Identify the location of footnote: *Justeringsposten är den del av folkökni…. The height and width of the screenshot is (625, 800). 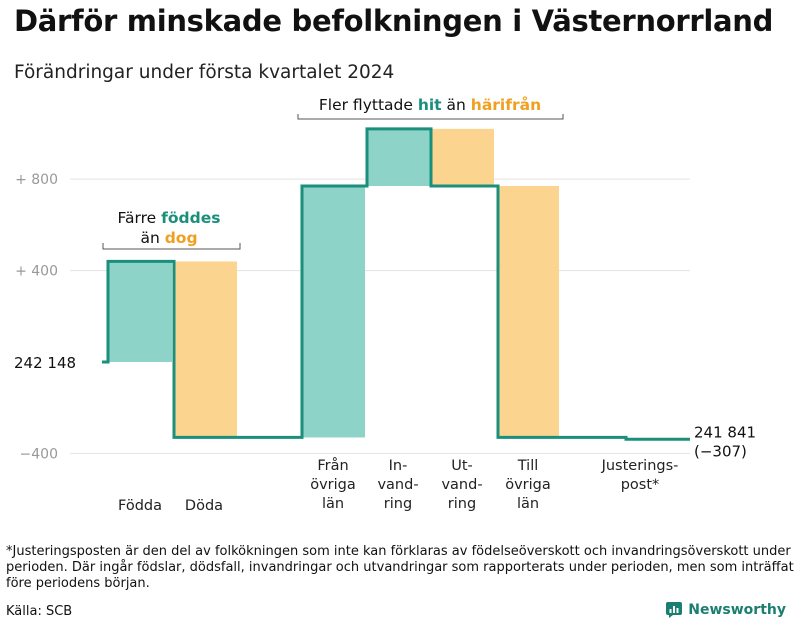
(400, 567).